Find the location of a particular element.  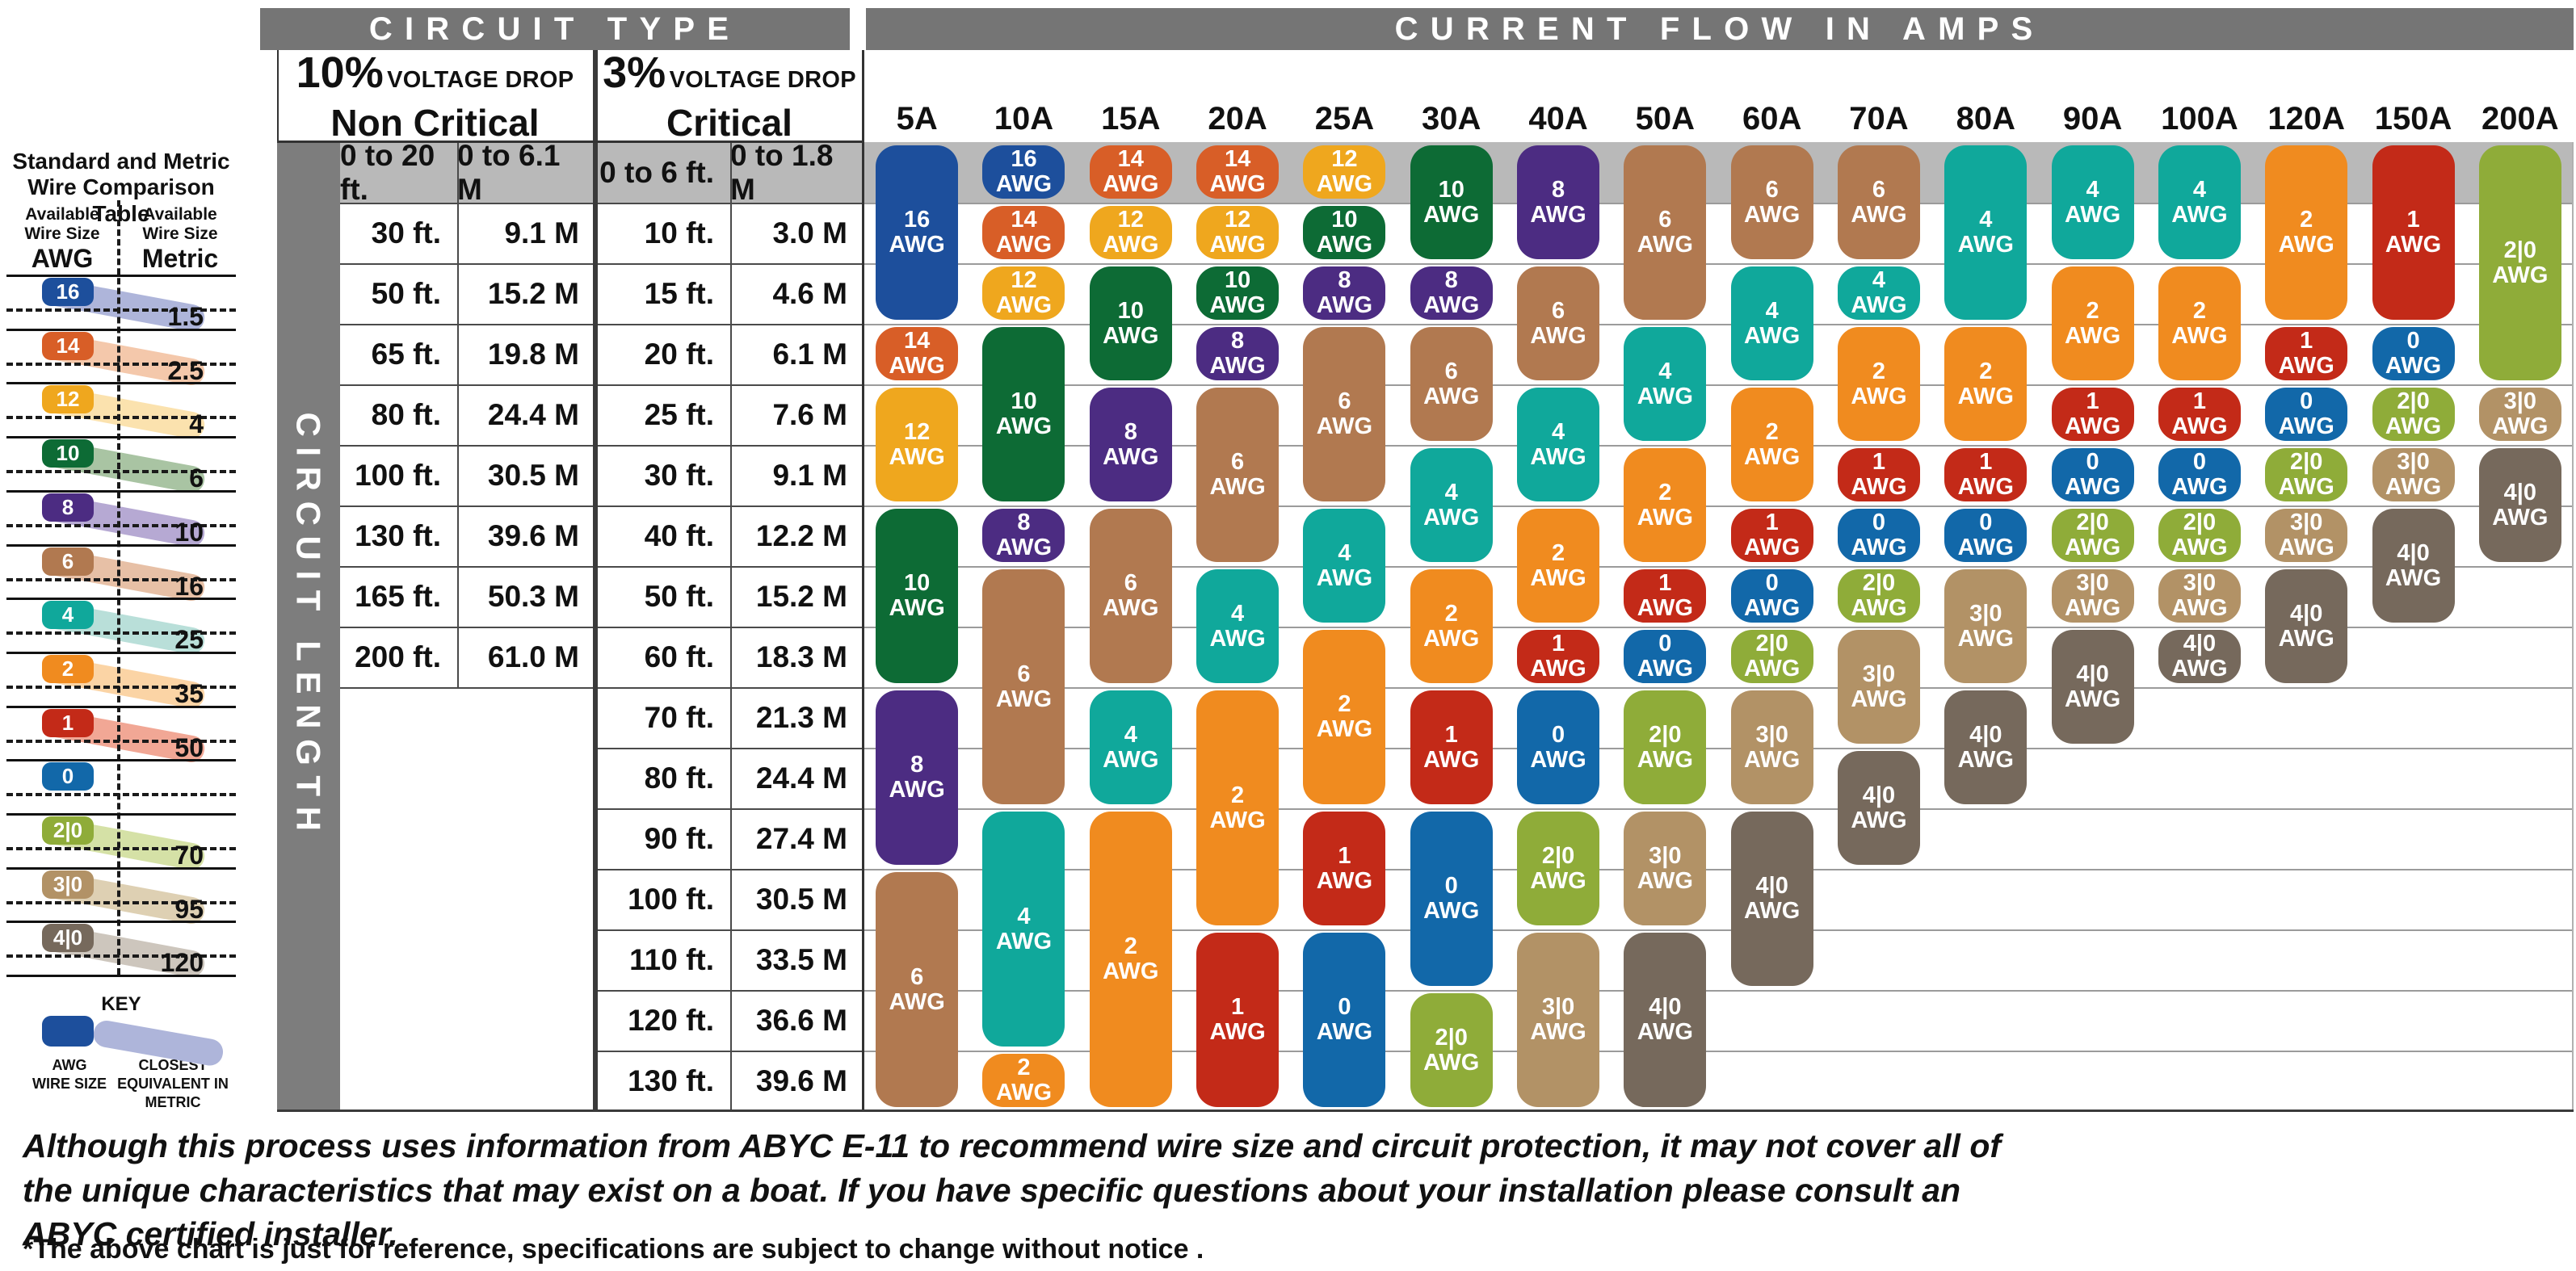

length-cell: 50.3 M is located at coordinates (533, 596).